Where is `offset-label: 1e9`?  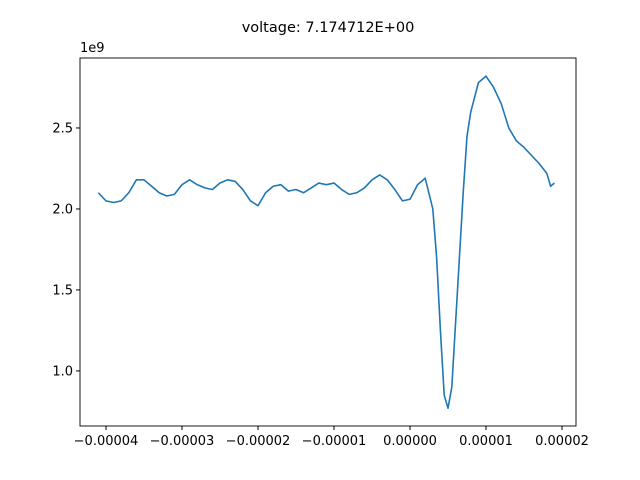 offset-label: 1e9 is located at coordinates (92, 48).